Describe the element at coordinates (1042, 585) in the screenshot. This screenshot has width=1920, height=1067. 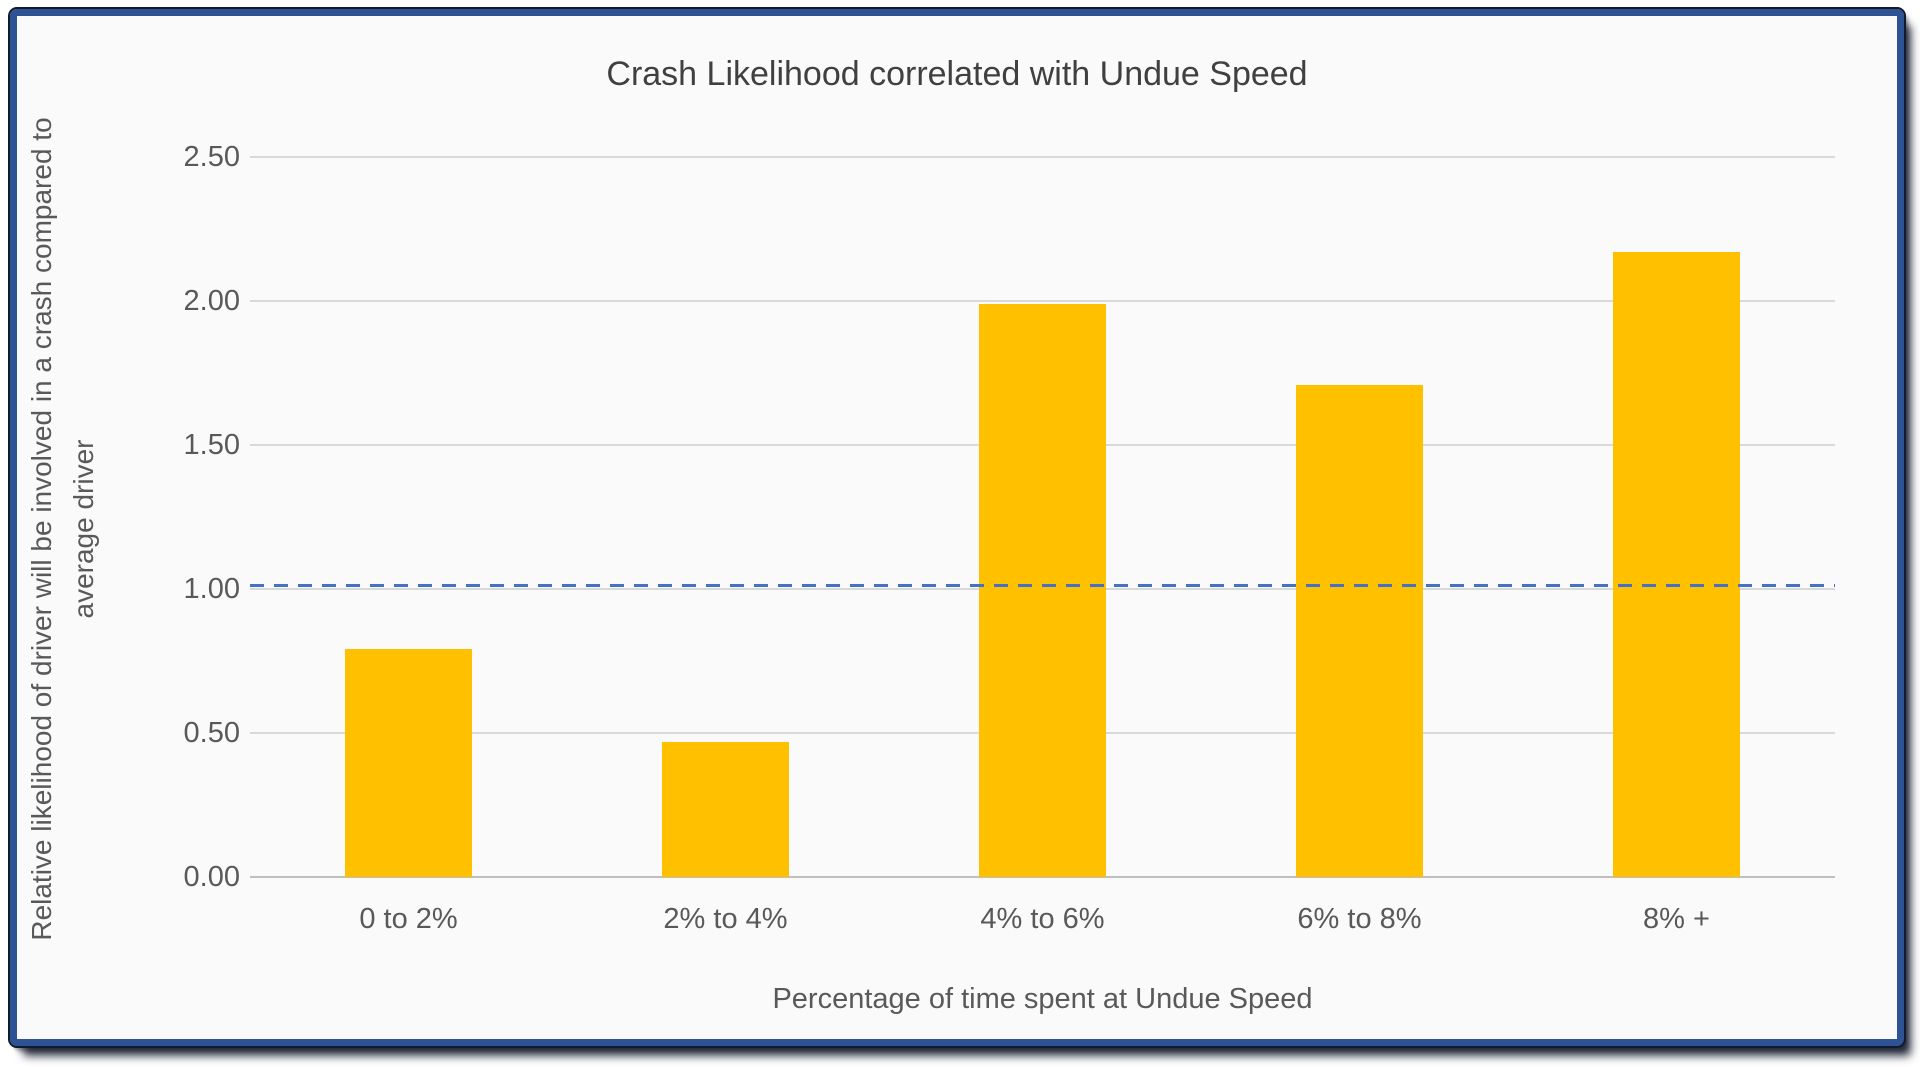
I see `average-driver-reference-line` at that location.